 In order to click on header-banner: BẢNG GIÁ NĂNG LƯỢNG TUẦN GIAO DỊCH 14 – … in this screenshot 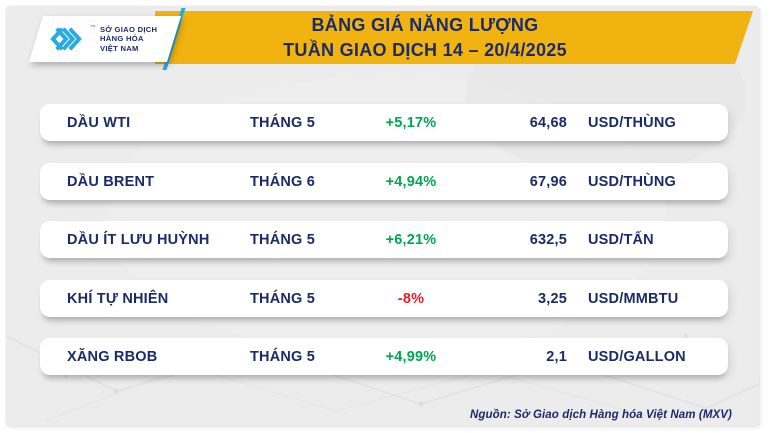, I will do `click(454, 37)`.